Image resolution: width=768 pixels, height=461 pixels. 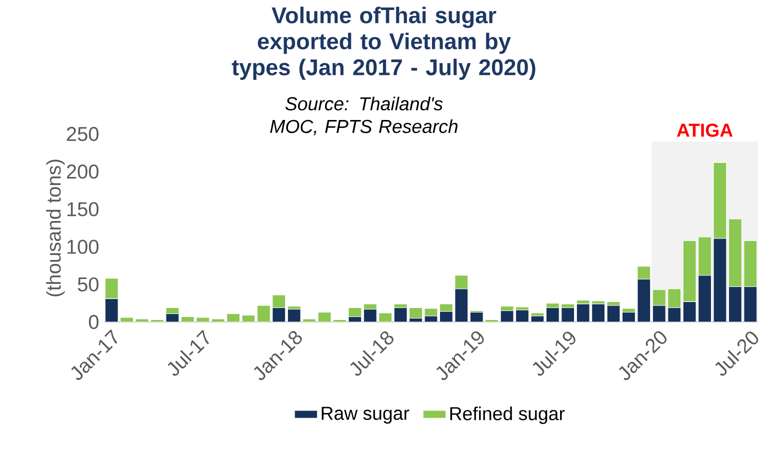 I want to click on y-axis-title: (thousand tons), so click(x=55, y=228).